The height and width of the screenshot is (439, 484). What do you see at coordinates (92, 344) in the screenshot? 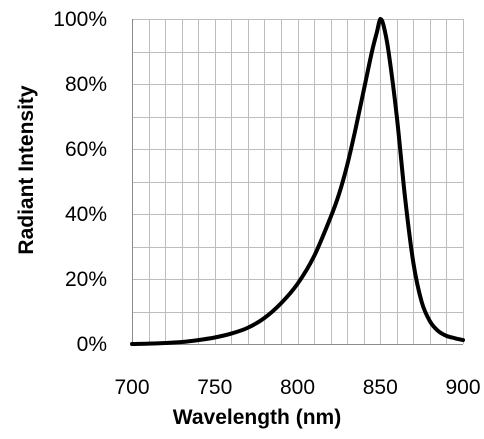
I see `y-tick-label: 0%` at bounding box center [92, 344].